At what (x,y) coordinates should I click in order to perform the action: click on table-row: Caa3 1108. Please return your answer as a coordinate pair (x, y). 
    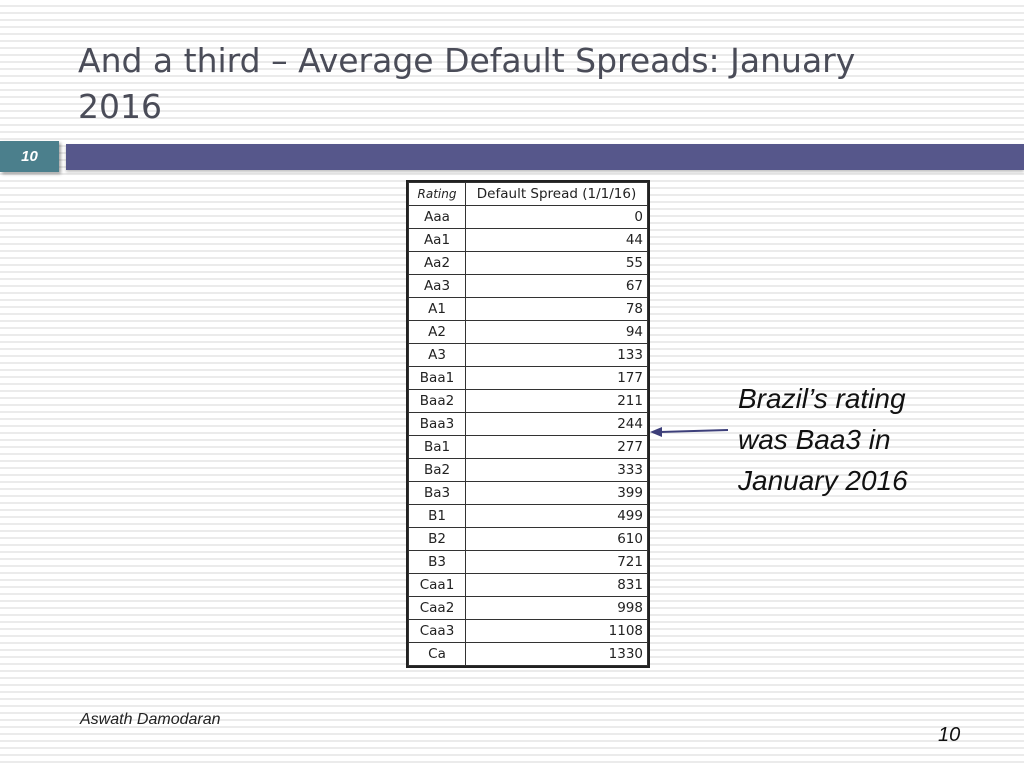
    Looking at the image, I should click on (528, 631).